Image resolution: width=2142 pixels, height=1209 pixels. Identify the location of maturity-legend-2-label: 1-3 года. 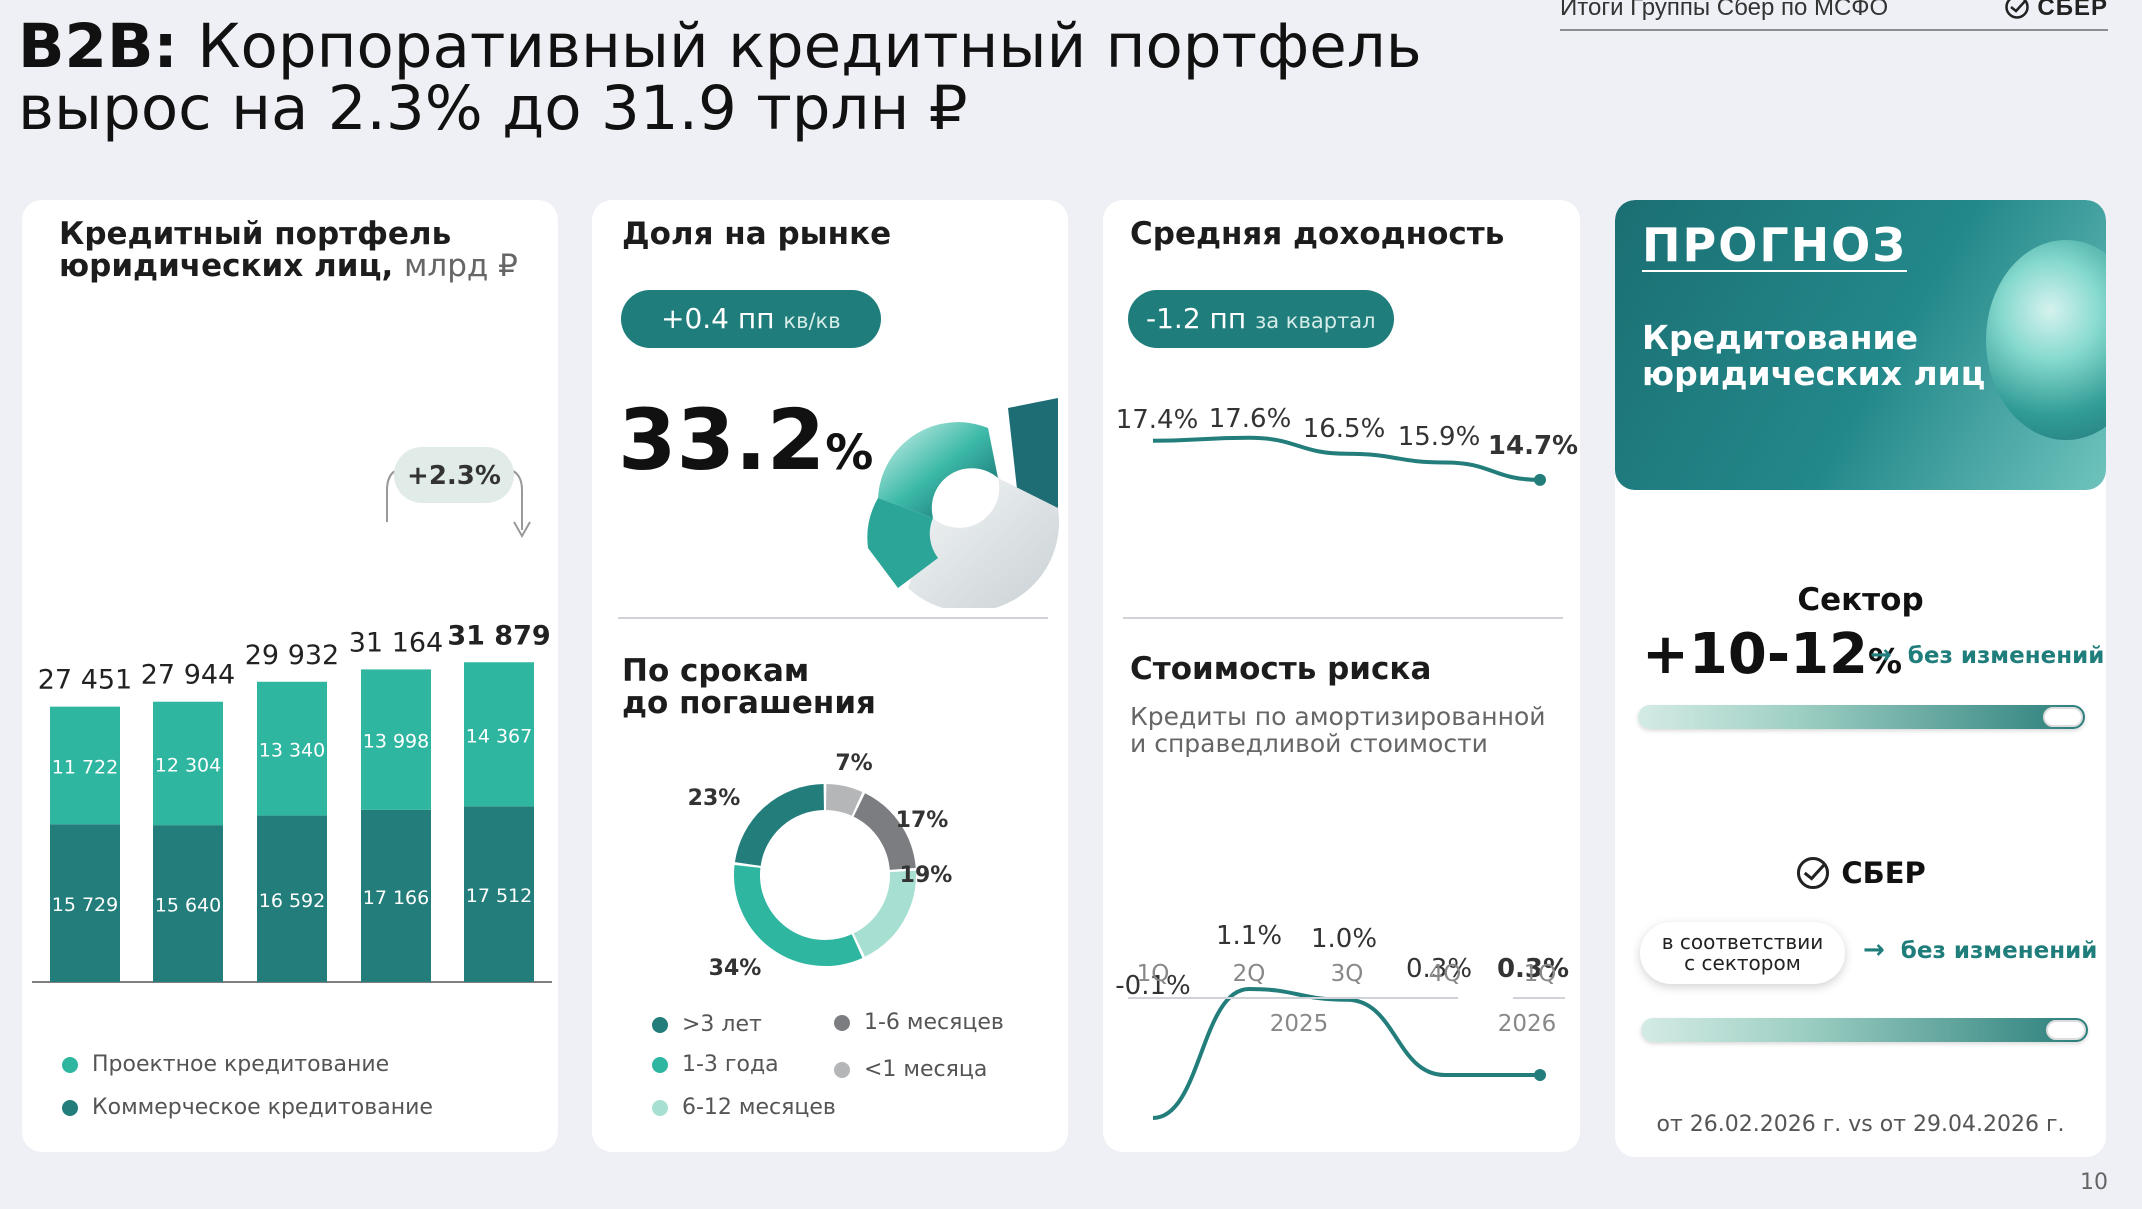
(730, 1064).